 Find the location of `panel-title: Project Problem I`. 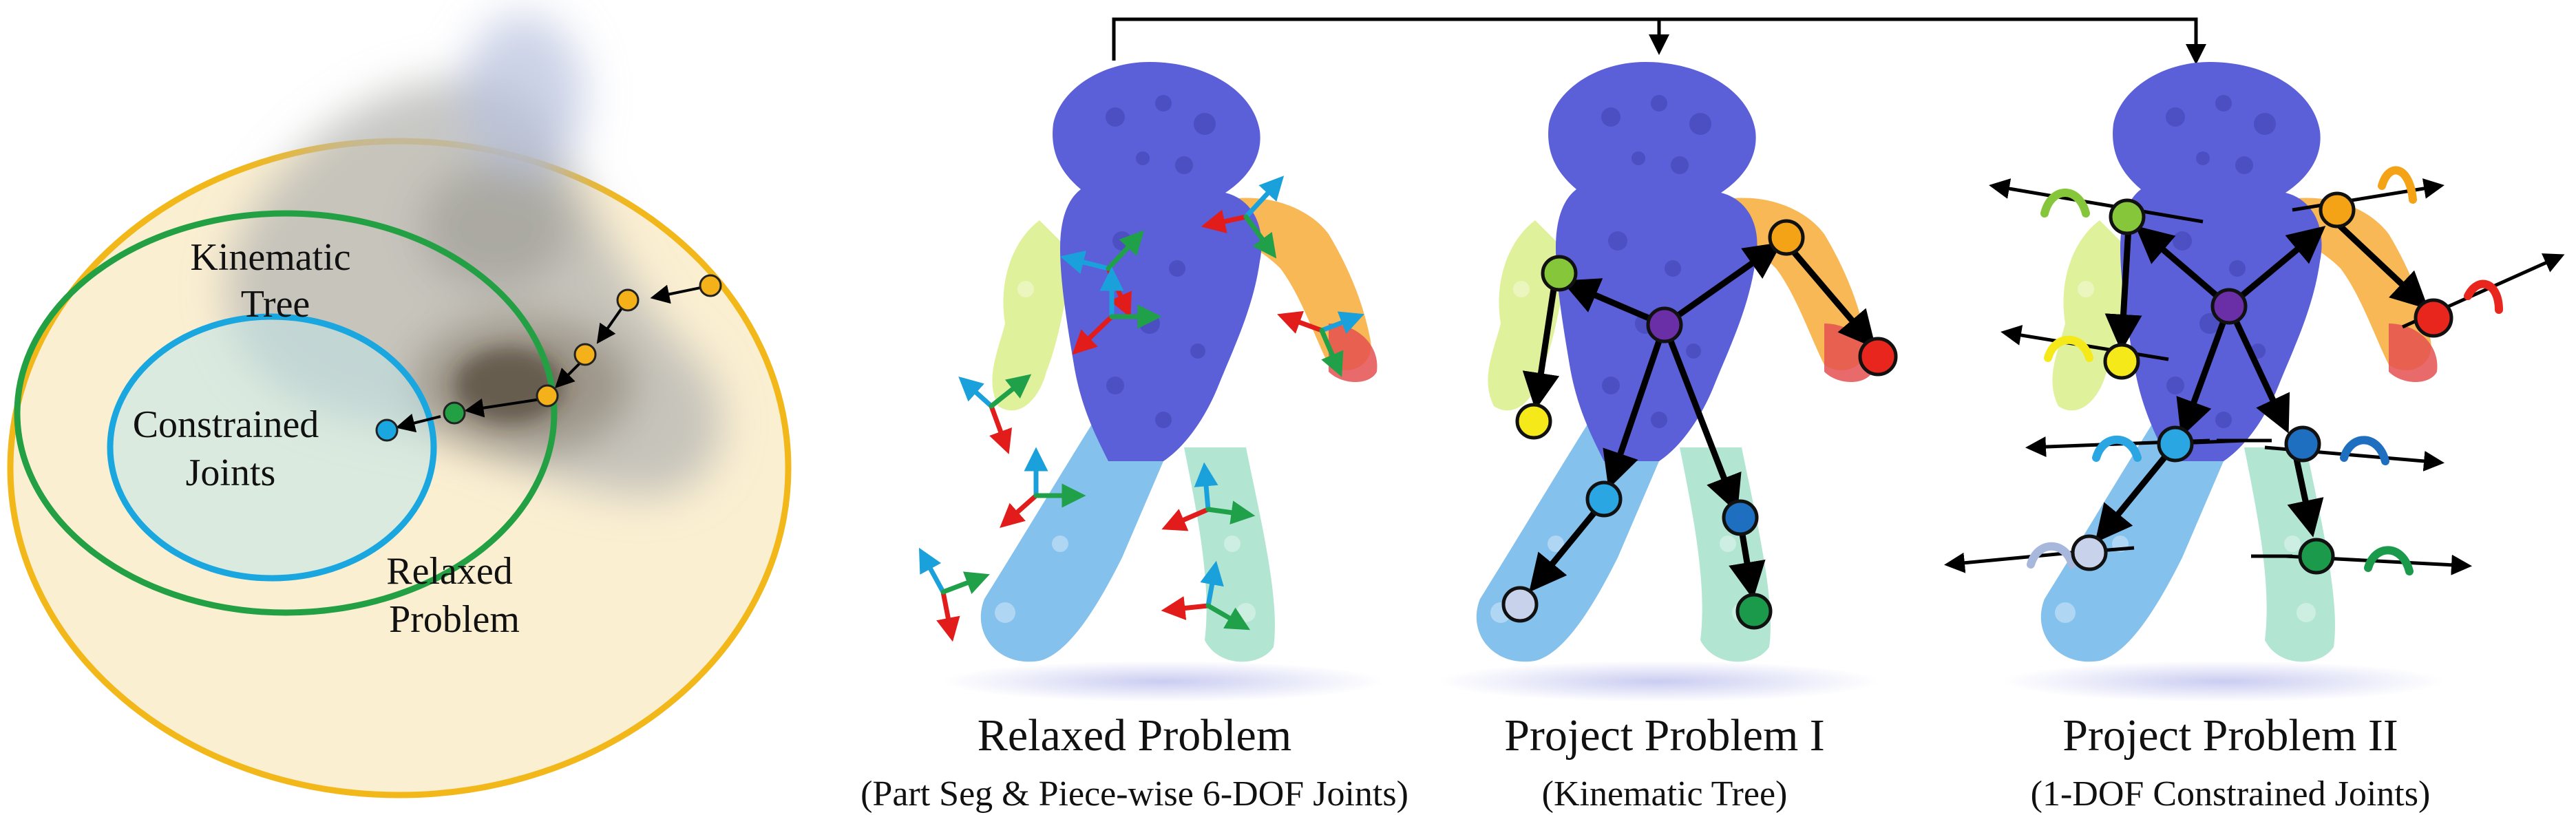

panel-title: Project Problem I is located at coordinates (1665, 736).